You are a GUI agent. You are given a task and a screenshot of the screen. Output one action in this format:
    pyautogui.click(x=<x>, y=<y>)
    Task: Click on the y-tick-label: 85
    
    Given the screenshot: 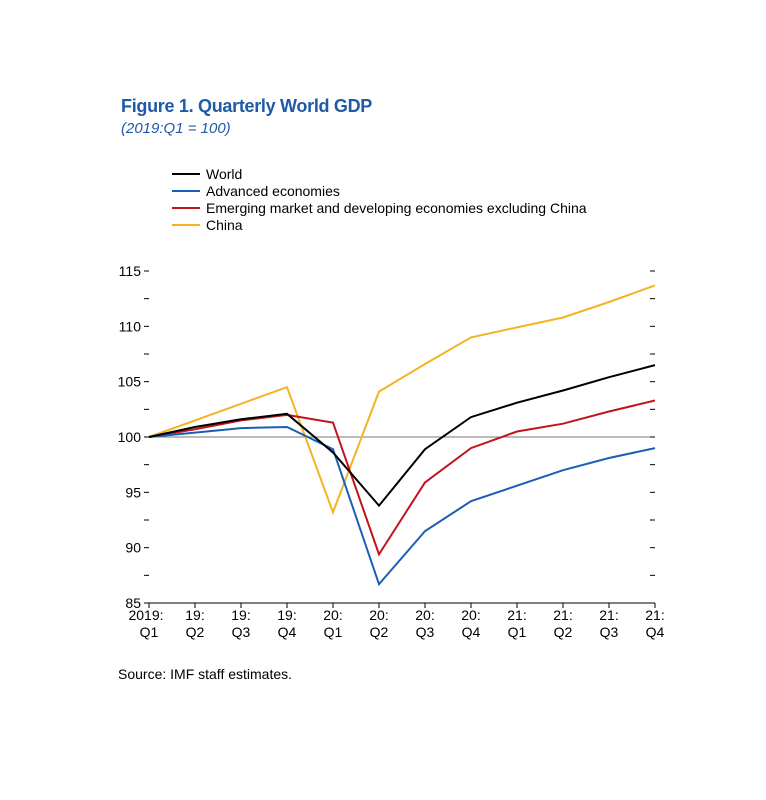 What is the action you would take?
    pyautogui.click(x=133, y=603)
    